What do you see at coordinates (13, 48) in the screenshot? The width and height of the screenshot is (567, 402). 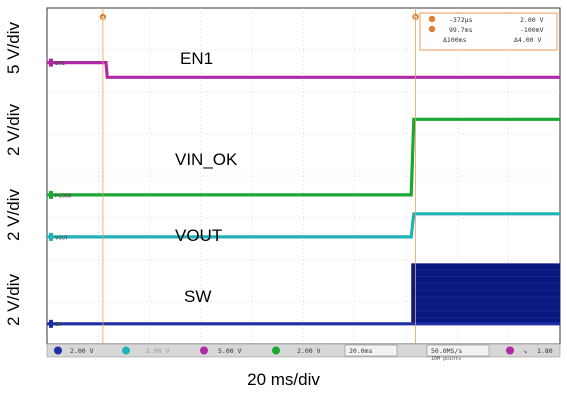 I see `ylabel-en1: 5 V/div` at bounding box center [13, 48].